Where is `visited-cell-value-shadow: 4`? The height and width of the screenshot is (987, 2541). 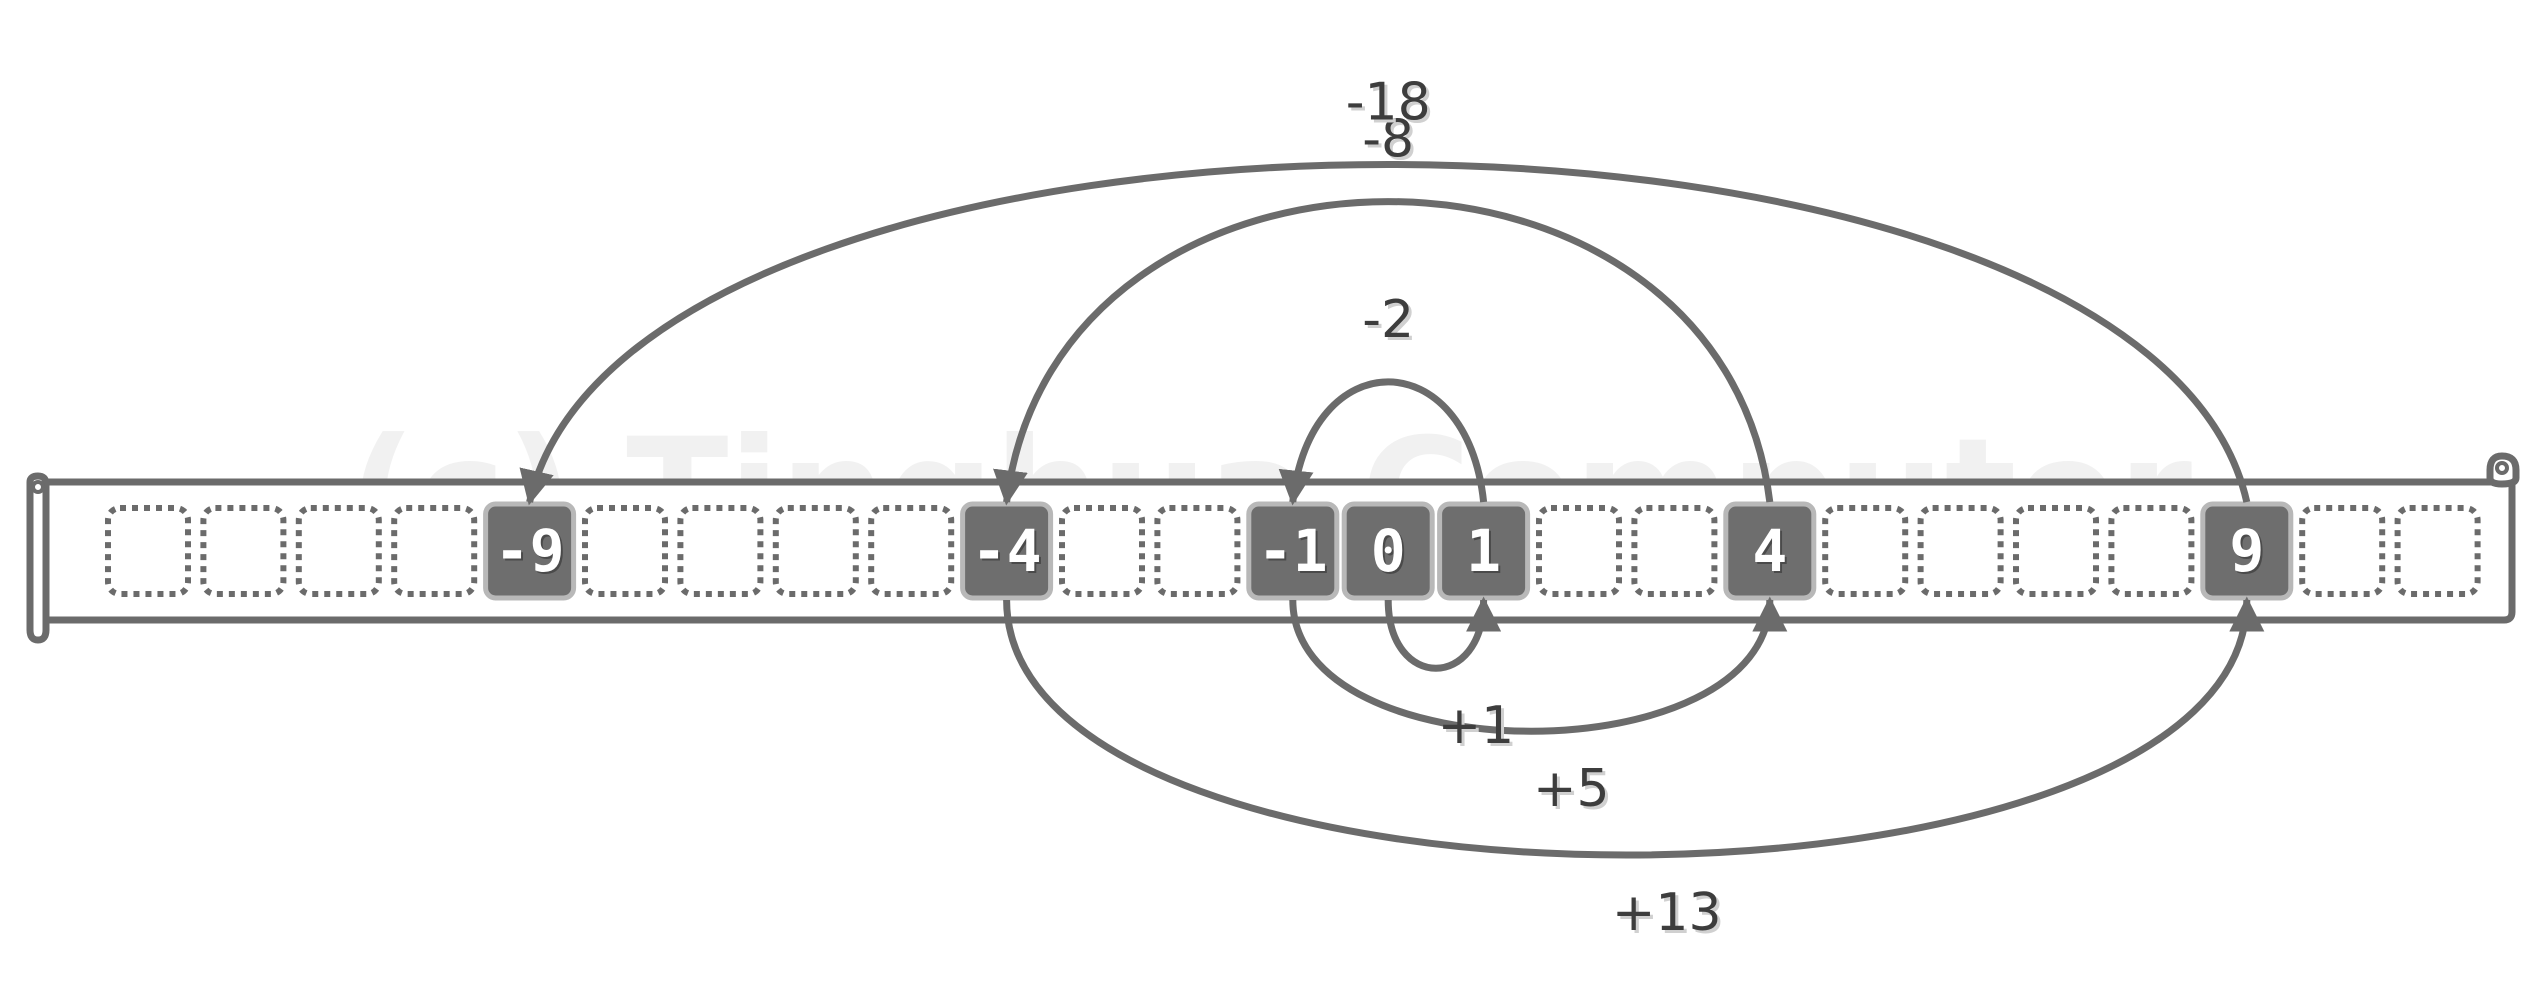
visited-cell-value-shadow: 4 is located at coordinates (1771, 553).